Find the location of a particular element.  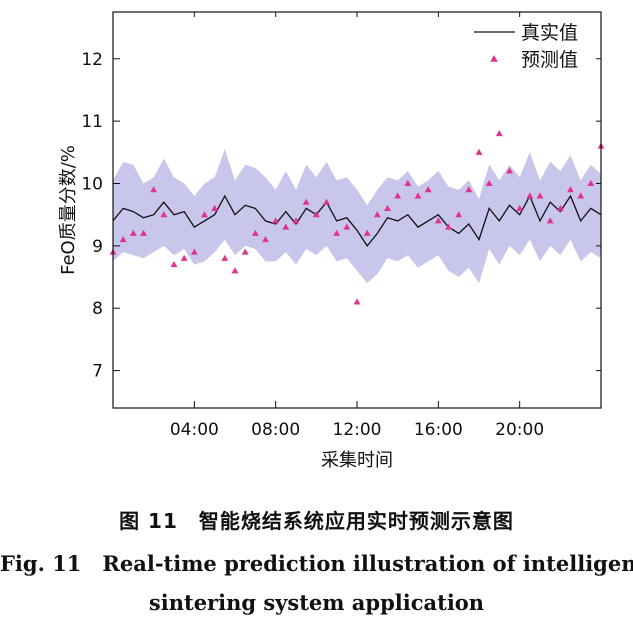

legend-triangle-icon is located at coordinates (494, 58).